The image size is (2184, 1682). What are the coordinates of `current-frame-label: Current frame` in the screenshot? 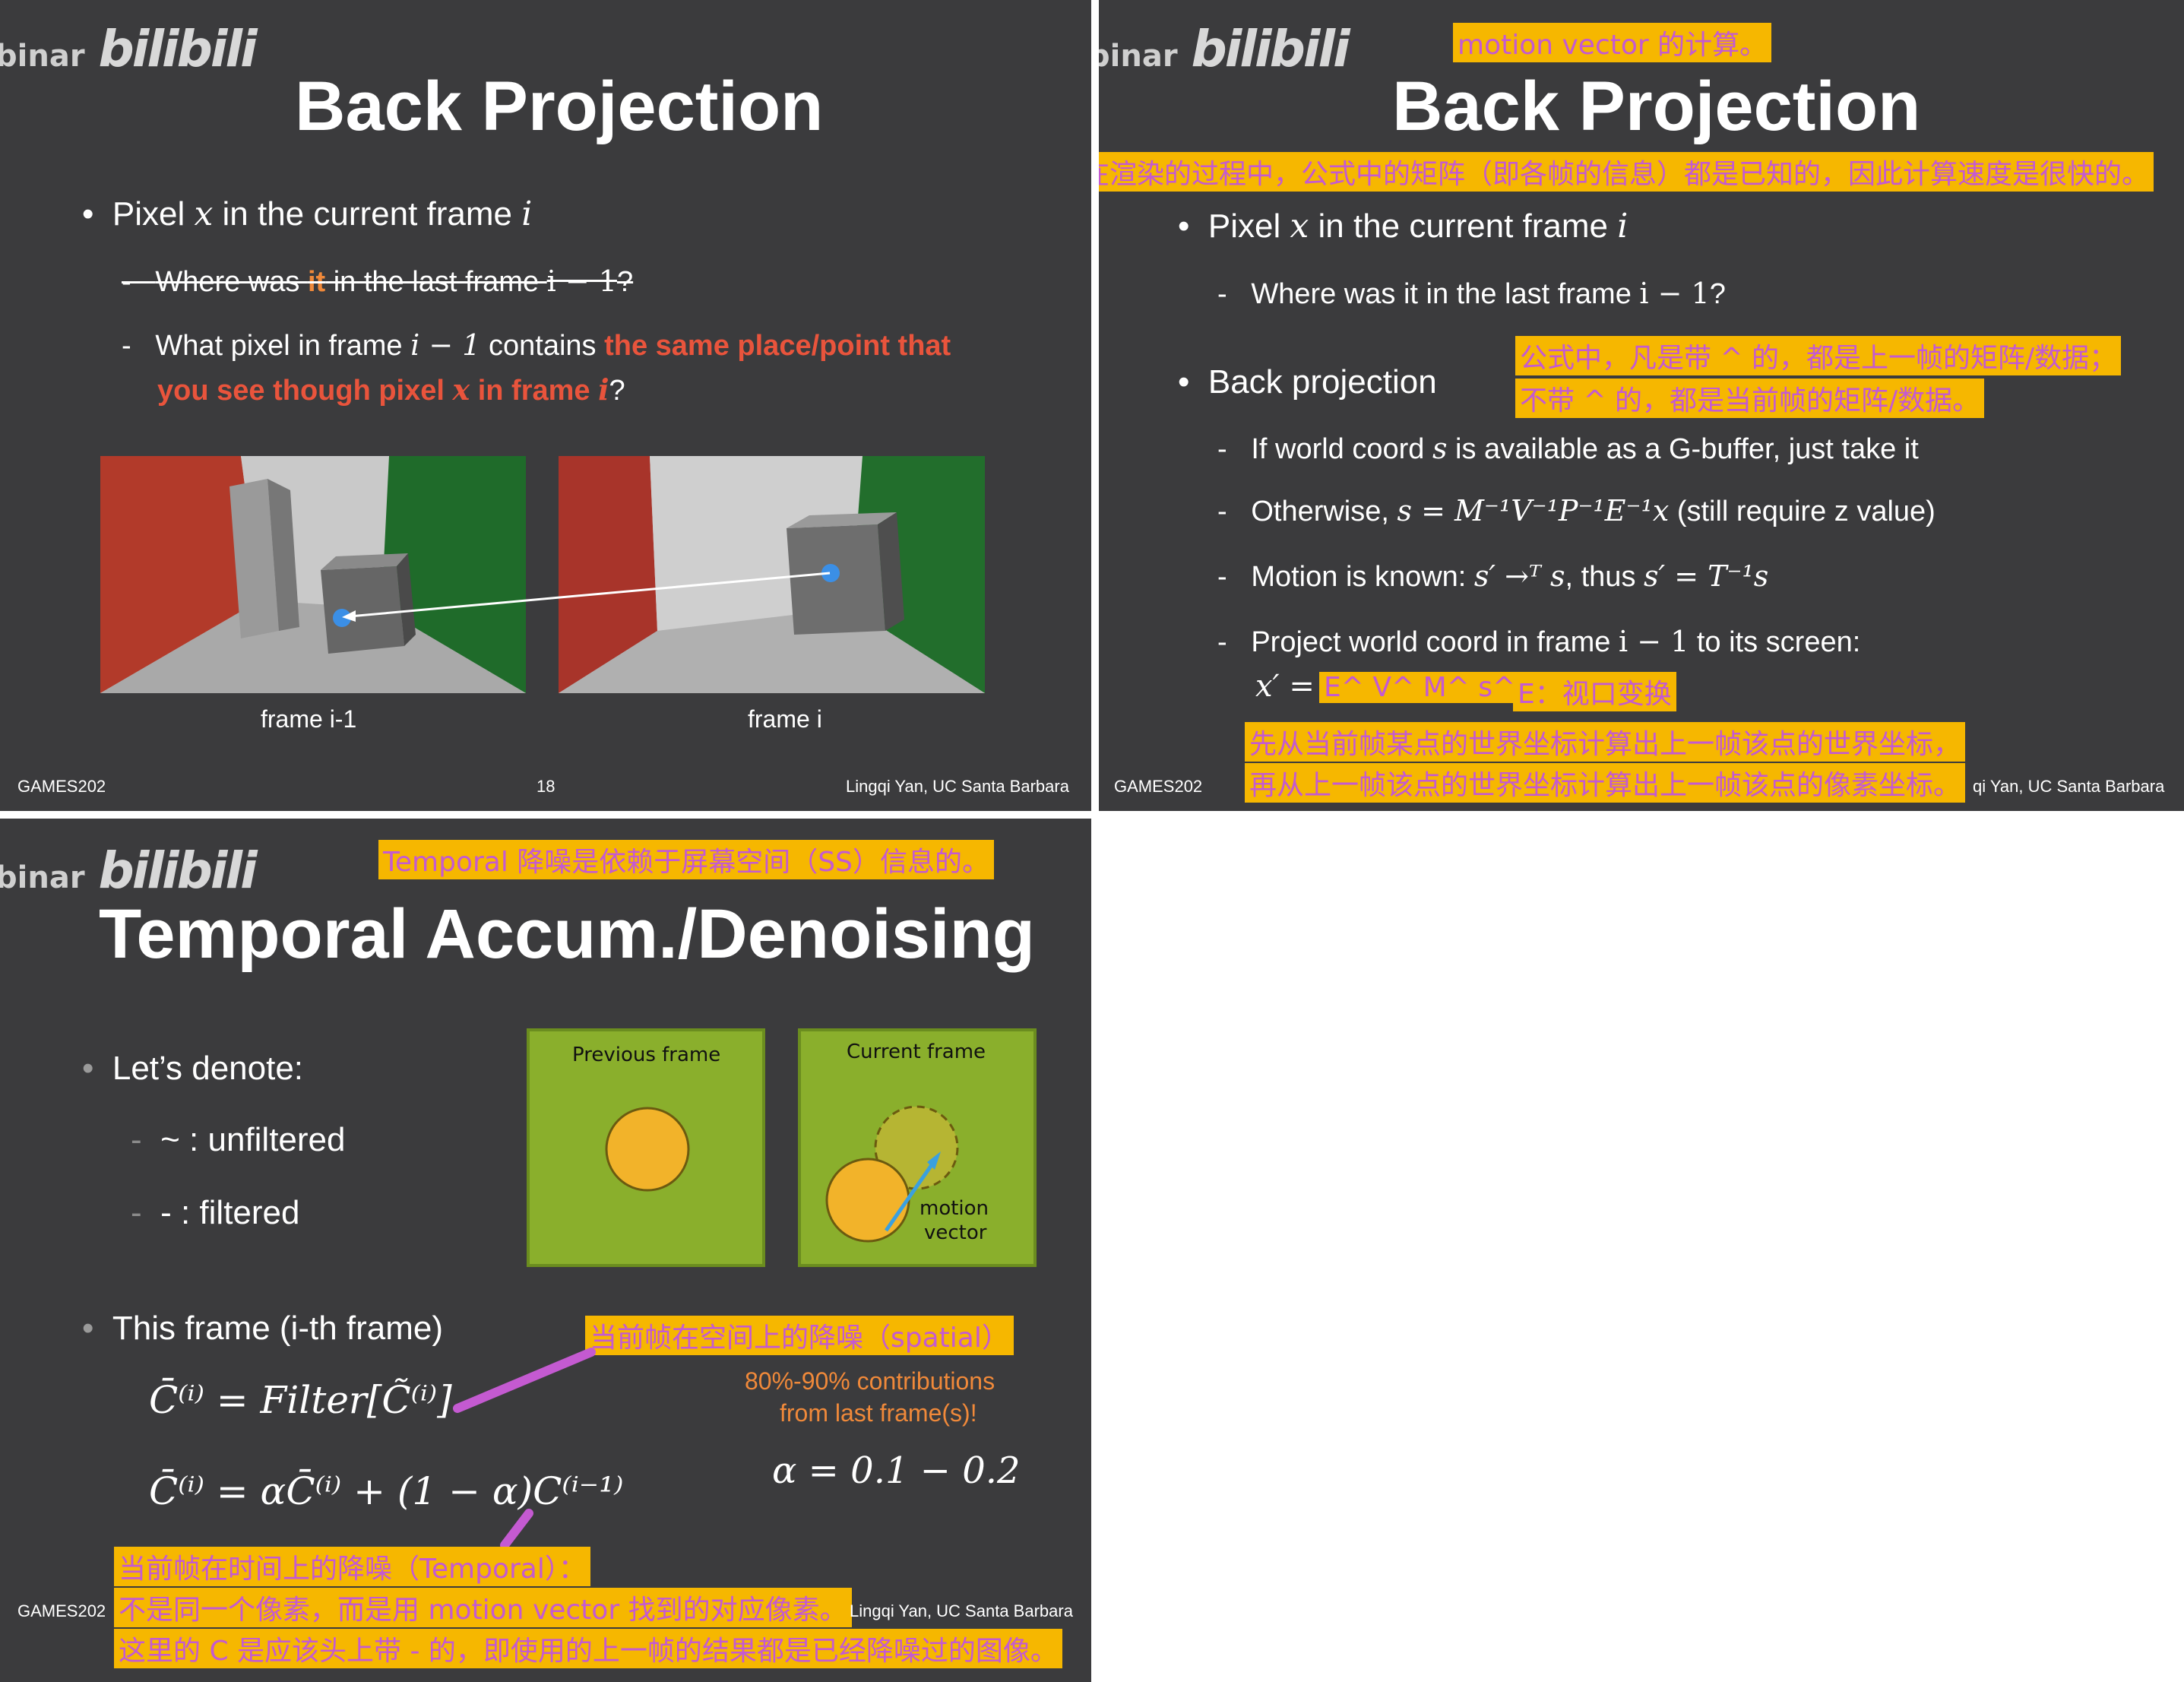 It's located at (916, 1052).